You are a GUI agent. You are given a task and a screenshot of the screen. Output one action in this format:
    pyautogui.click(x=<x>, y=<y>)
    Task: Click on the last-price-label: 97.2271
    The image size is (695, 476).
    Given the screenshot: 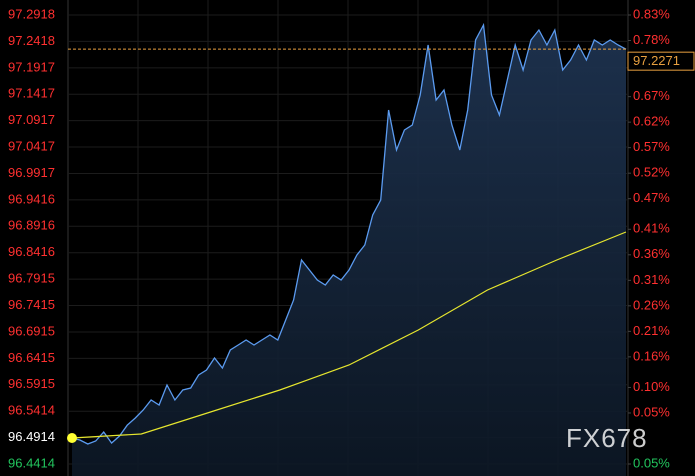 What is the action you would take?
    pyautogui.click(x=656, y=60)
    